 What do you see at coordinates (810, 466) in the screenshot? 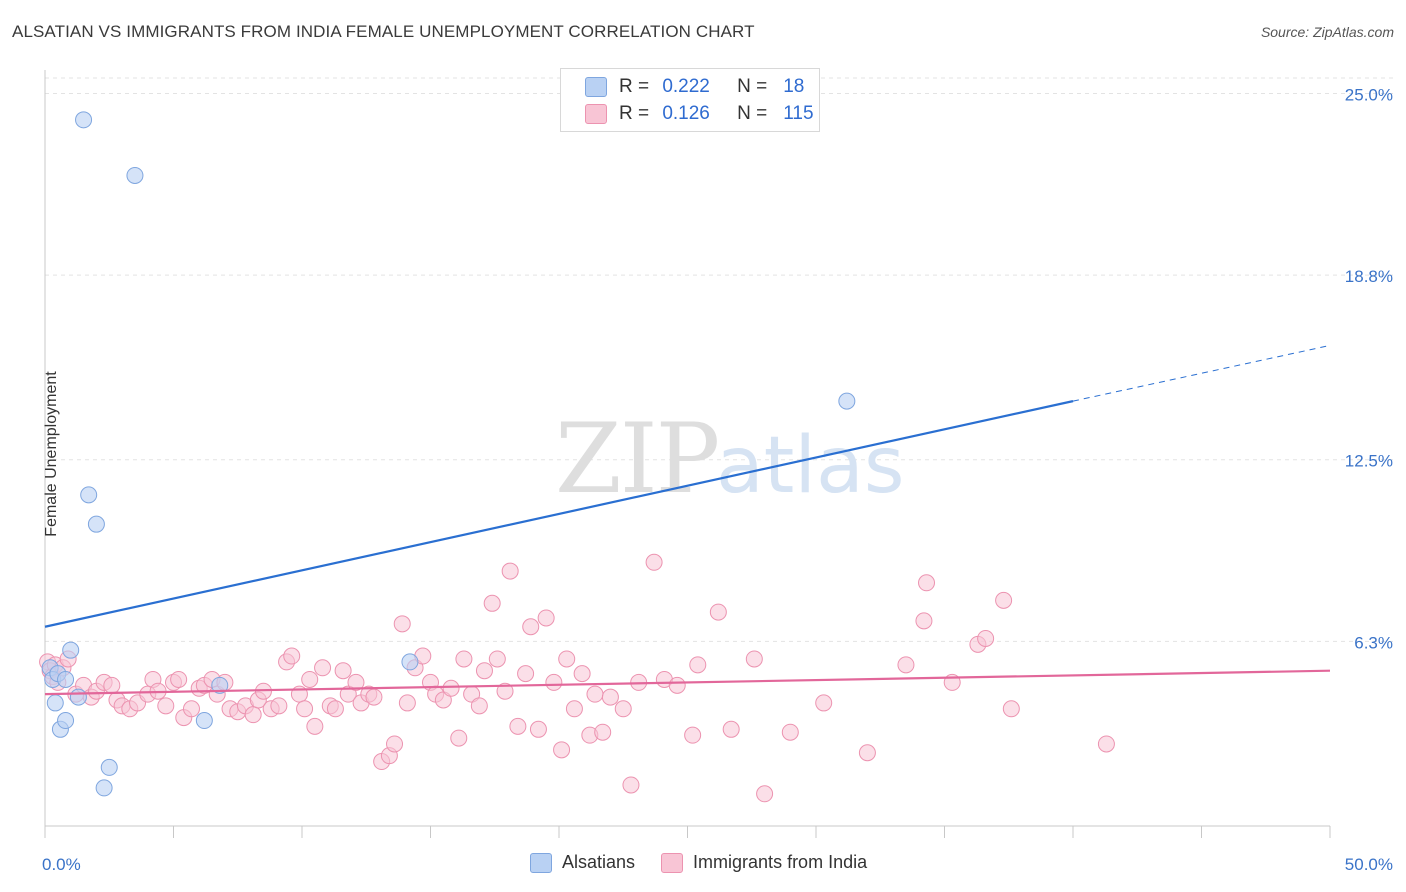
I see `svg-text: atlas` at bounding box center [810, 466].